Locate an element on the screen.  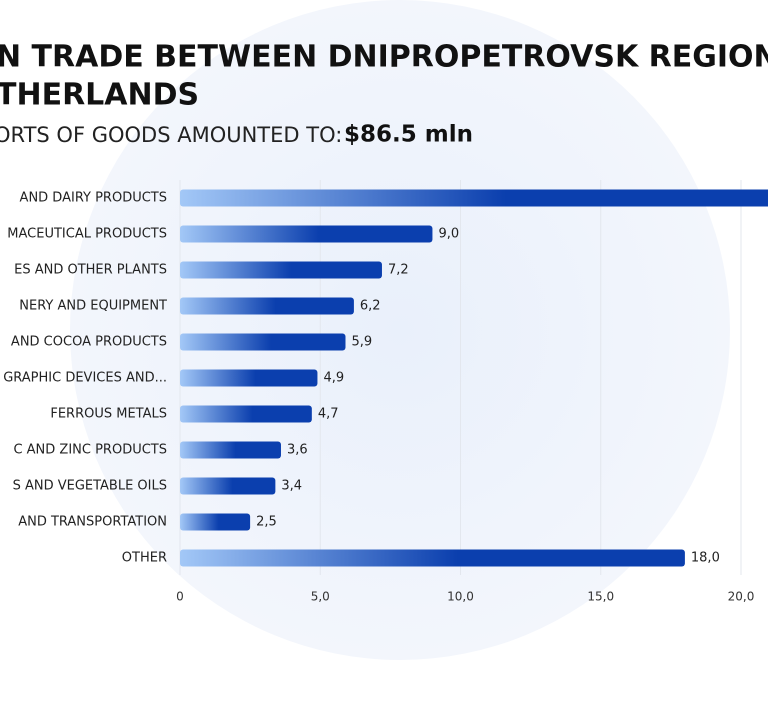
category-label: FERROUS METALS is located at coordinates (108, 414).